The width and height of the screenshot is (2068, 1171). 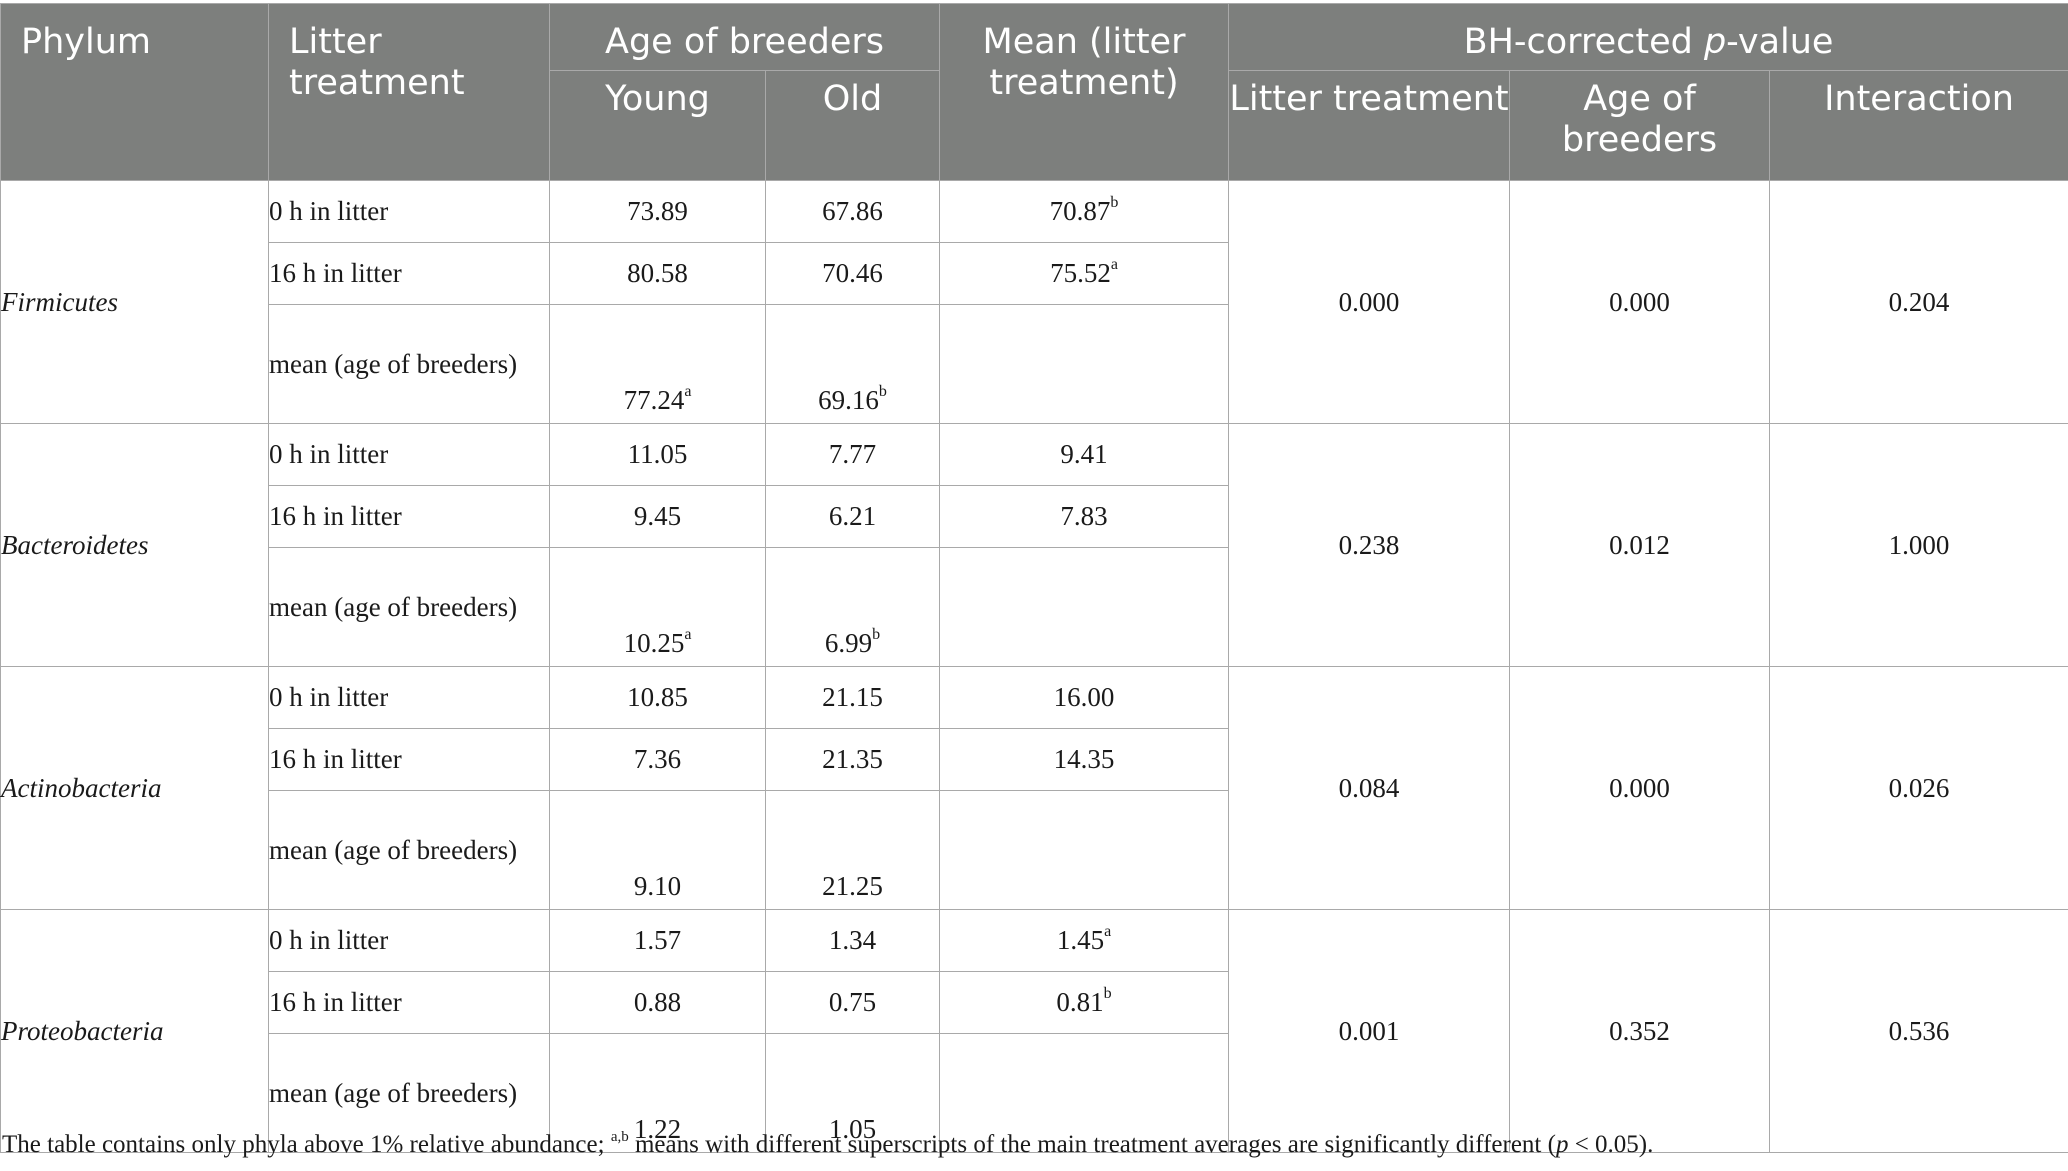 What do you see at coordinates (1084, 940) in the screenshot?
I see `mean-value-cell: 1.45a` at bounding box center [1084, 940].